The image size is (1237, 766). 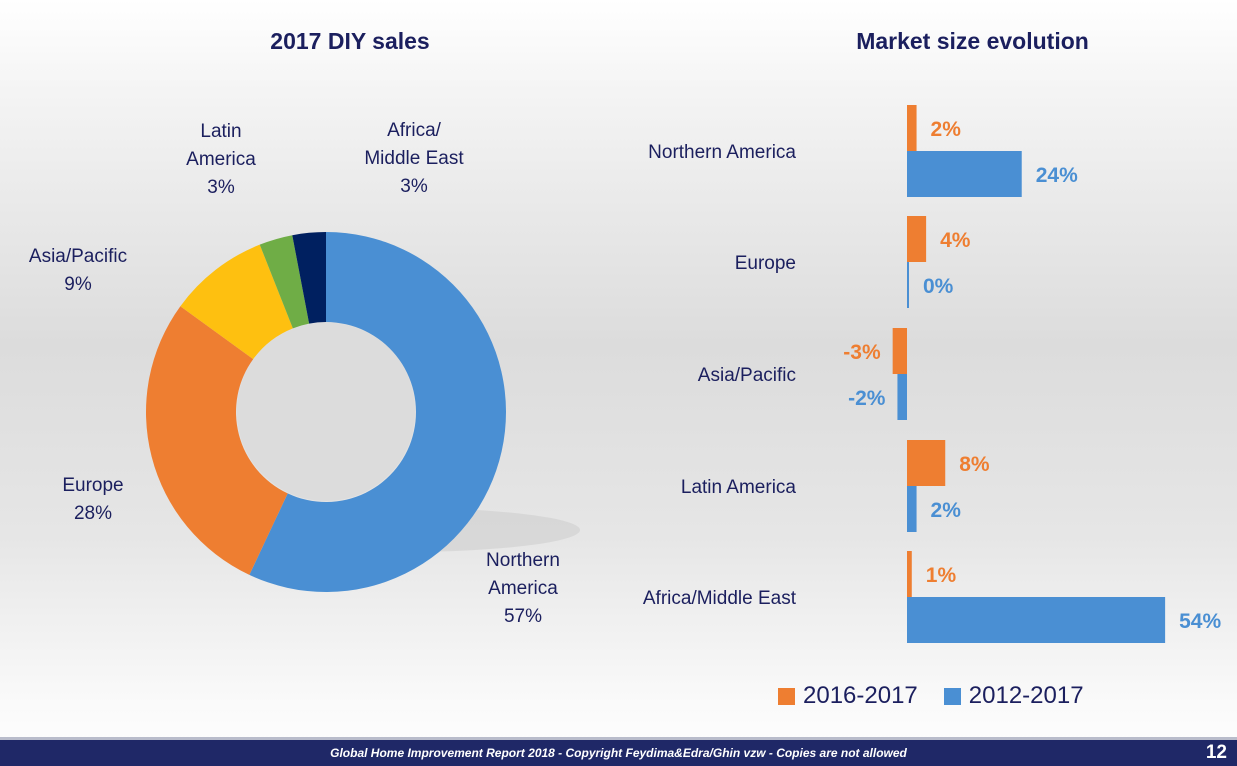 I want to click on bar-value-label: 4%, so click(x=955, y=240).